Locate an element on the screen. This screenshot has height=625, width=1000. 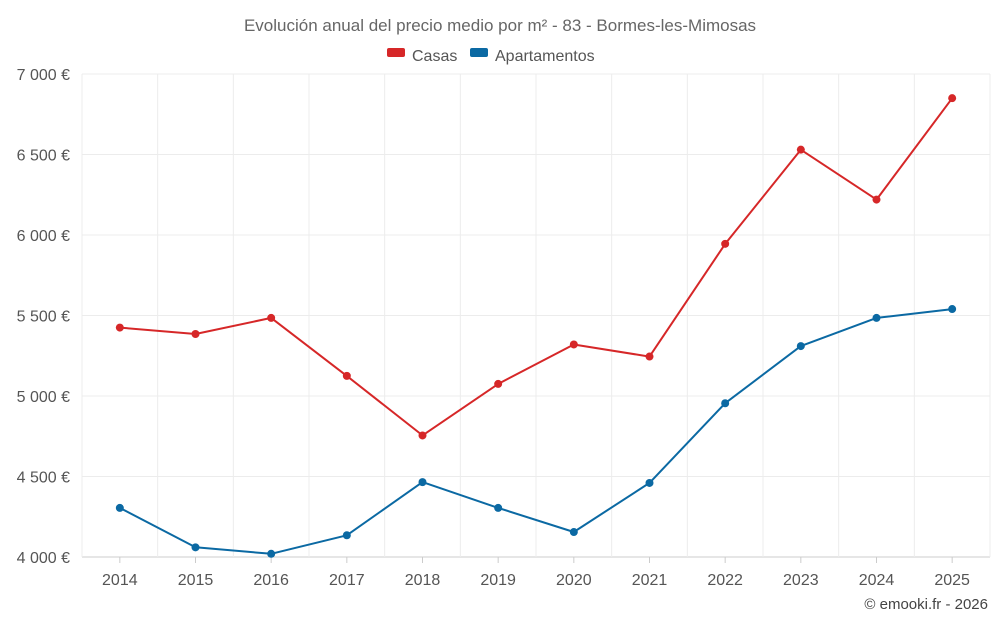
x-tick-label: 2015 is located at coordinates (196, 580).